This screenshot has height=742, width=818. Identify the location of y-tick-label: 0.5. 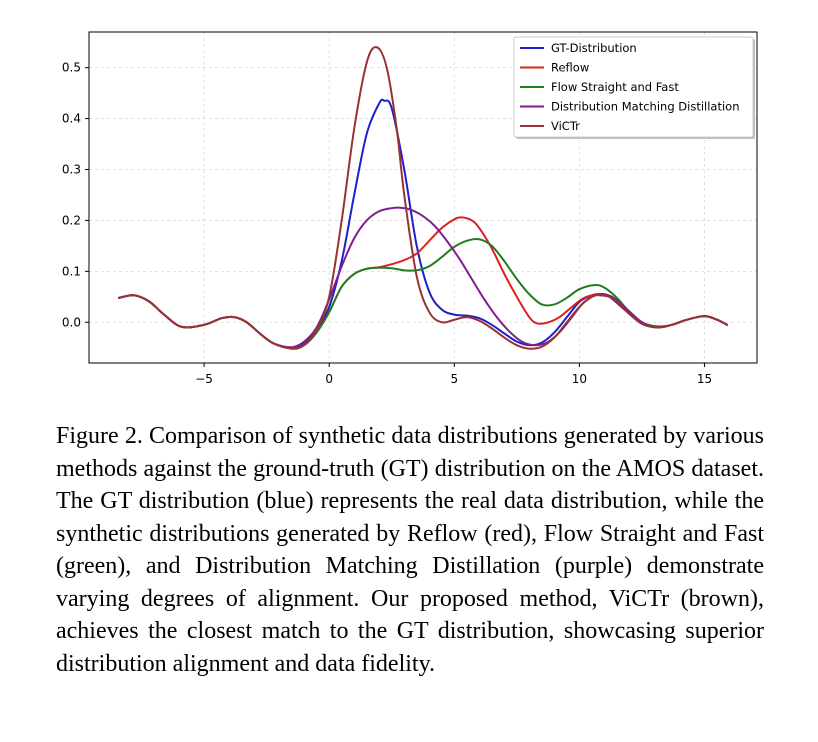
(71, 68).